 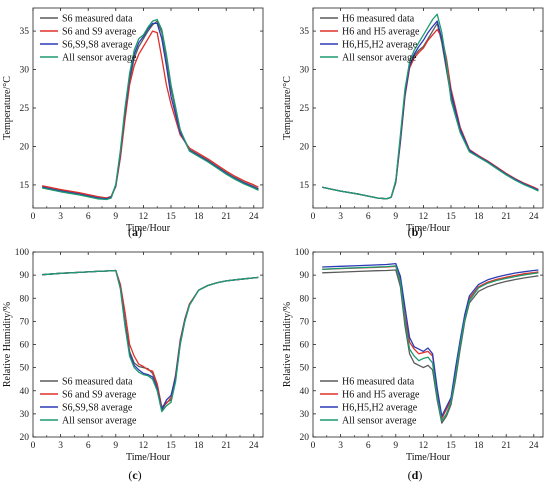 What do you see at coordinates (415, 475) in the screenshot?
I see `panel-caption: (d)` at bounding box center [415, 475].